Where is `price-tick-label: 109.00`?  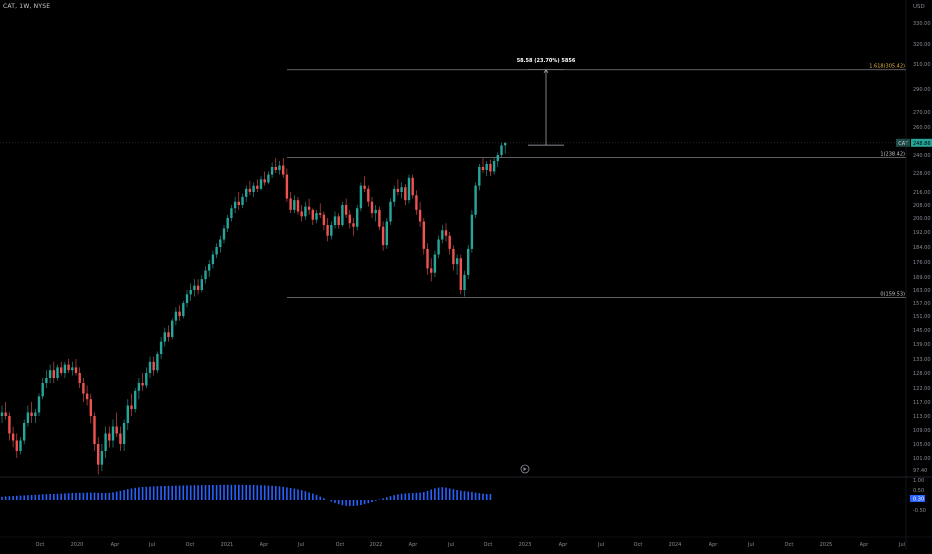
price-tick-label: 109.00 is located at coordinates (922, 431).